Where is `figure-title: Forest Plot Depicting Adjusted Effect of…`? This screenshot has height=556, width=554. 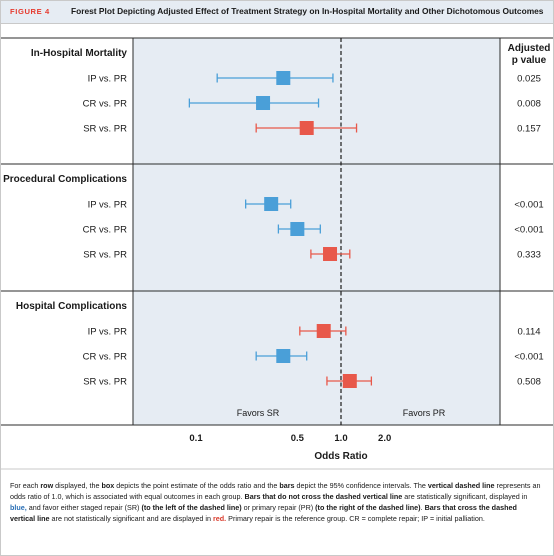
figure-title: Forest Plot Depicting Adjusted Effect of… is located at coordinates (307, 11).